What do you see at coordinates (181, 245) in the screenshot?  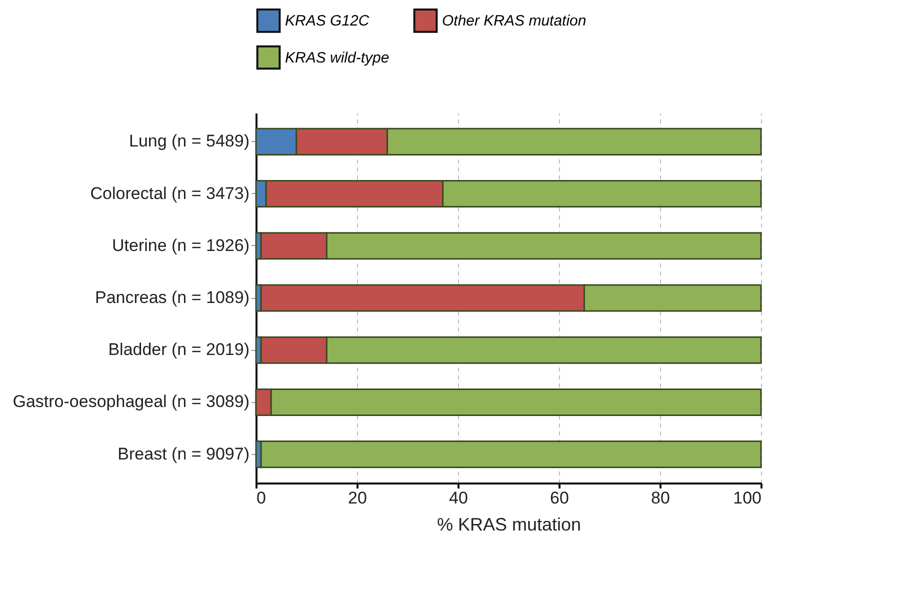 I see `y-tick-label: Uterine (n = 1926)` at bounding box center [181, 245].